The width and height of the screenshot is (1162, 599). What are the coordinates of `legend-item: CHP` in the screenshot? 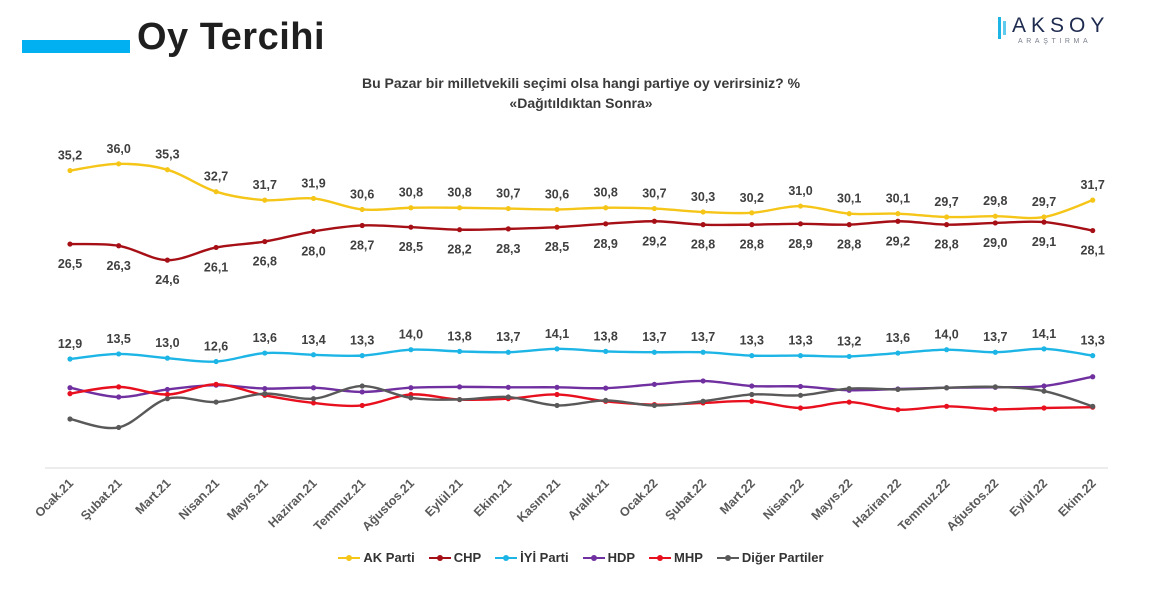 It's located at (455, 557).